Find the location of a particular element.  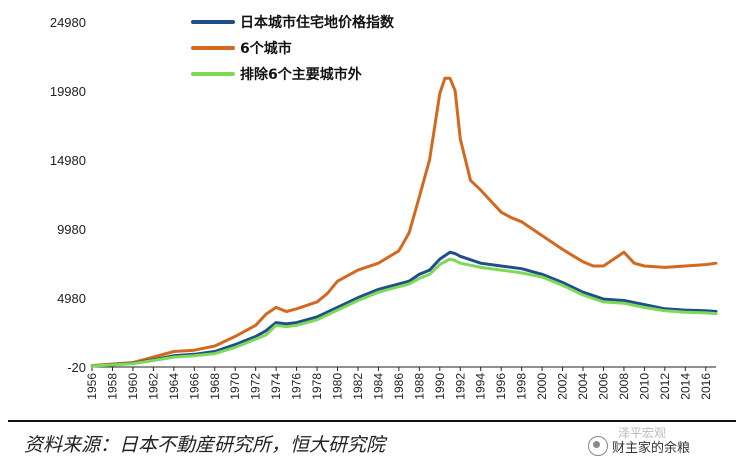

x-tick-label: 2004 is located at coordinates (583, 386).